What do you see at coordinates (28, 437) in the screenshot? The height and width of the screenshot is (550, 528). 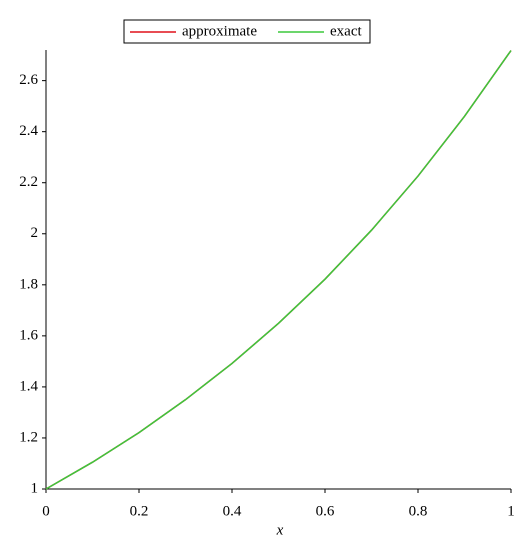 I see `y-tick-label: 1.2` at bounding box center [28, 437].